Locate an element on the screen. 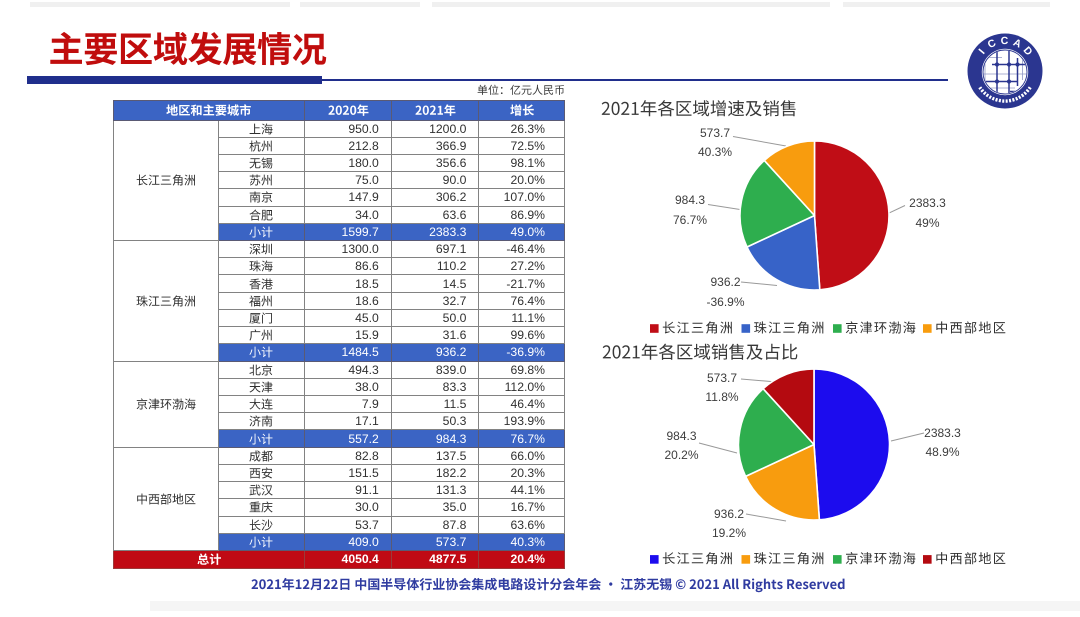 The width and height of the screenshot is (1080, 617). svg-text: I is located at coordinates (982, 52).